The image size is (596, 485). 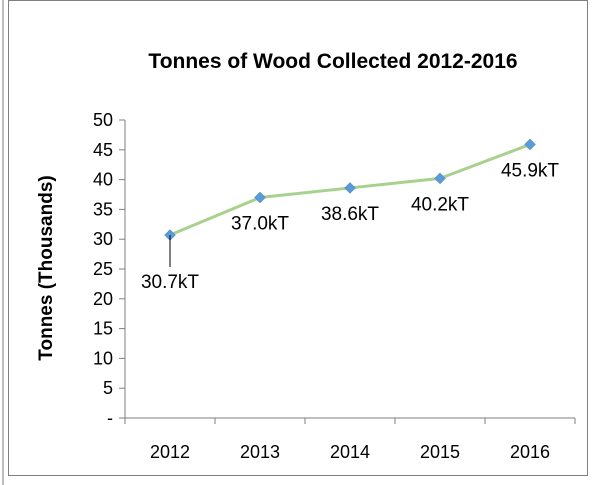 I want to click on y-tick-label: 40, so click(x=103, y=180).